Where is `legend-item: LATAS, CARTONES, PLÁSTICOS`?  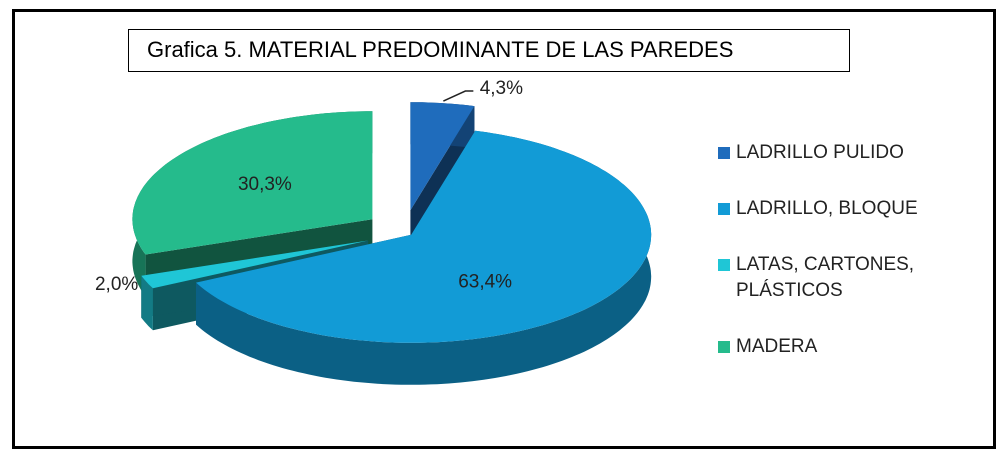 legend-item: LATAS, CARTONES, PLÁSTICOS is located at coordinates (843, 278).